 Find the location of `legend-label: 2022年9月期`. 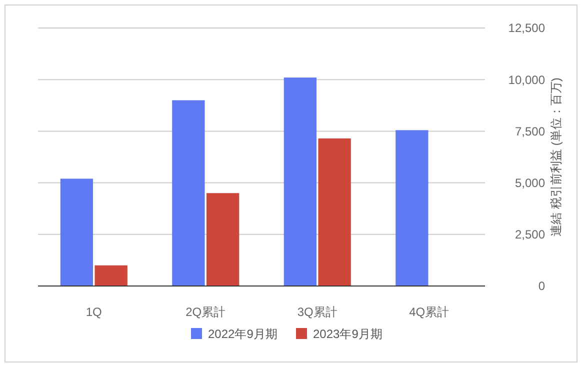

legend-label: 2022年9月期 is located at coordinates (243, 334).